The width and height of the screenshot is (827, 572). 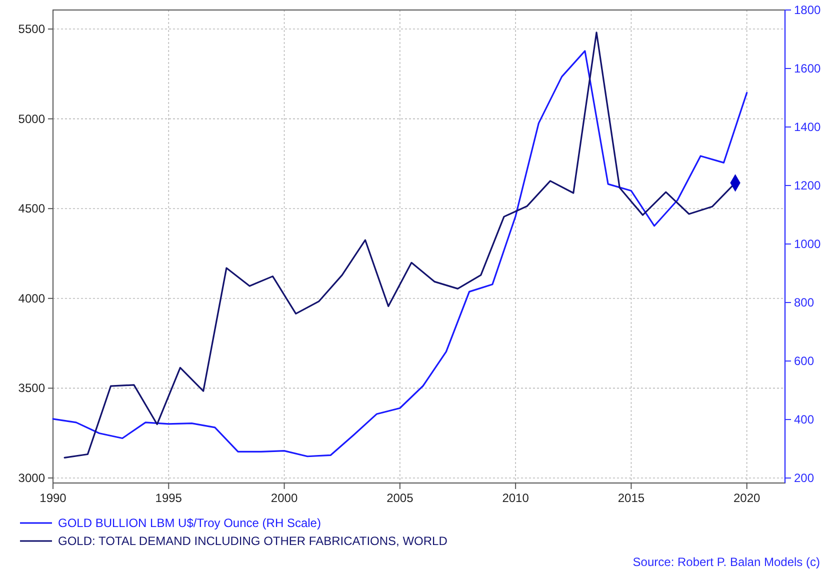 What do you see at coordinates (189, 523) in the screenshot?
I see `legend-label: GOLD BULLION LBM U$/Troy Ounce (RH Scale)` at bounding box center [189, 523].